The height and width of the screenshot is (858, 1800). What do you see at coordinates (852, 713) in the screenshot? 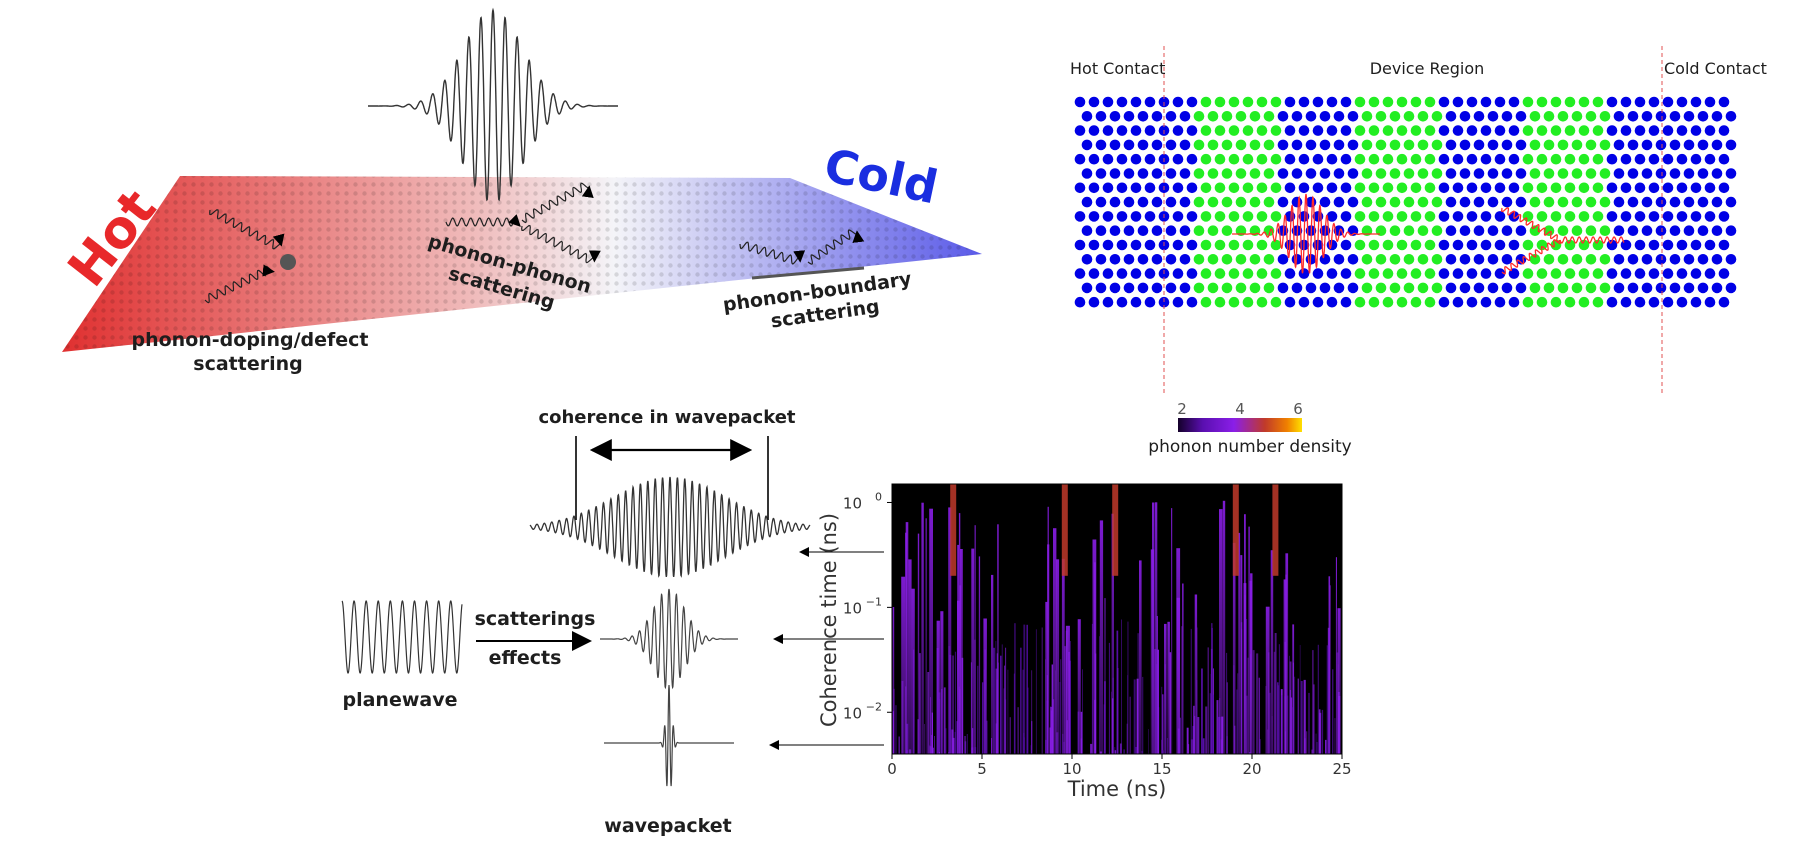
I see `y-tick-label: 10` at bounding box center [852, 713].